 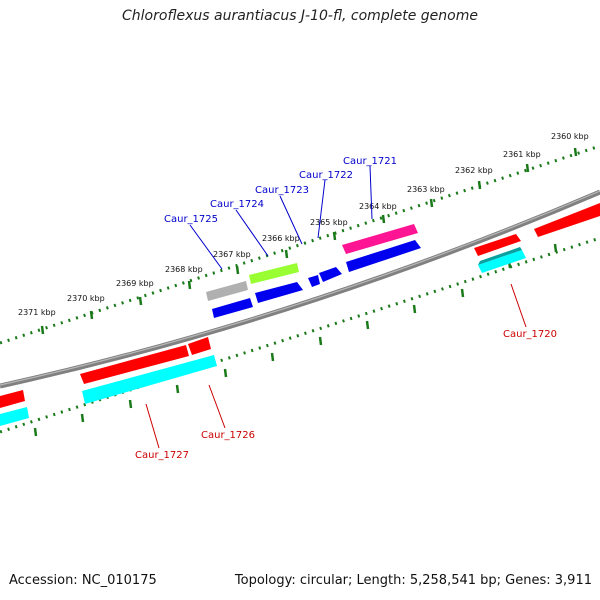 I want to click on kbp-label: 2369 kbp, so click(x=135, y=283).